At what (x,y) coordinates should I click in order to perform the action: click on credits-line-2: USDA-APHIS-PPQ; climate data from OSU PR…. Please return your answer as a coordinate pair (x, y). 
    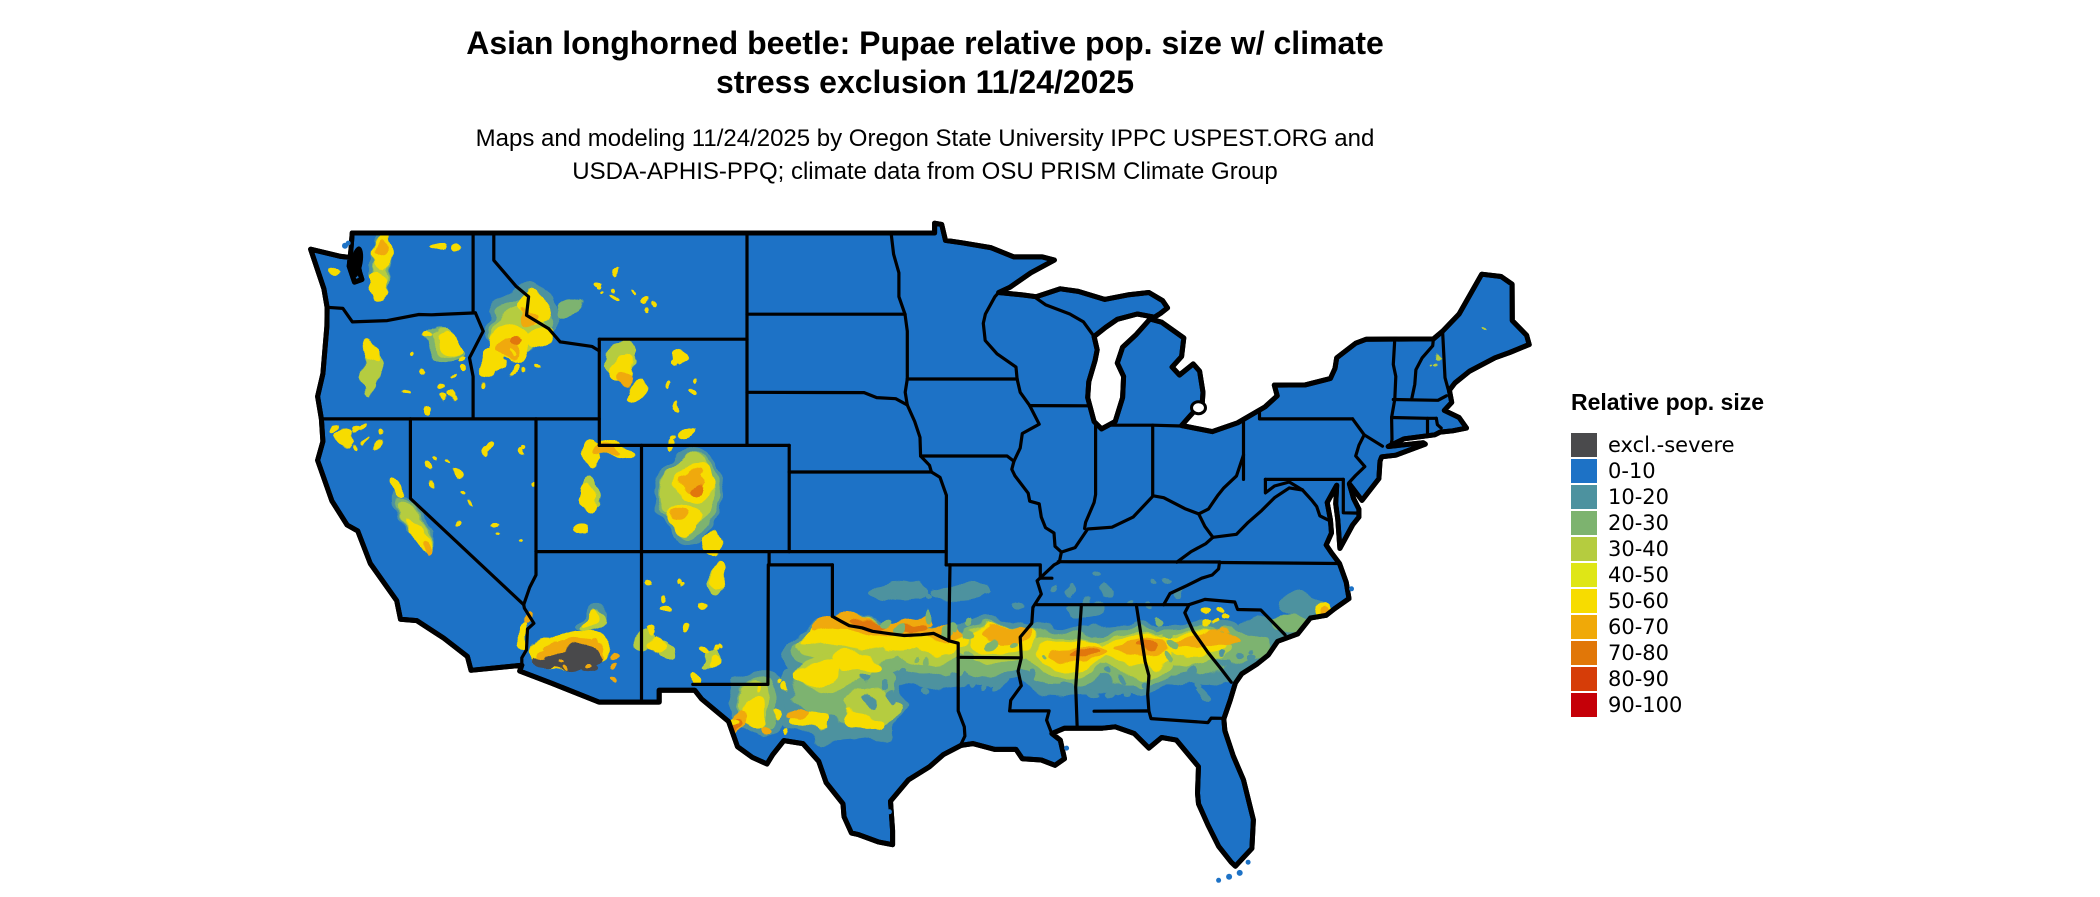
    Looking at the image, I should click on (925, 171).